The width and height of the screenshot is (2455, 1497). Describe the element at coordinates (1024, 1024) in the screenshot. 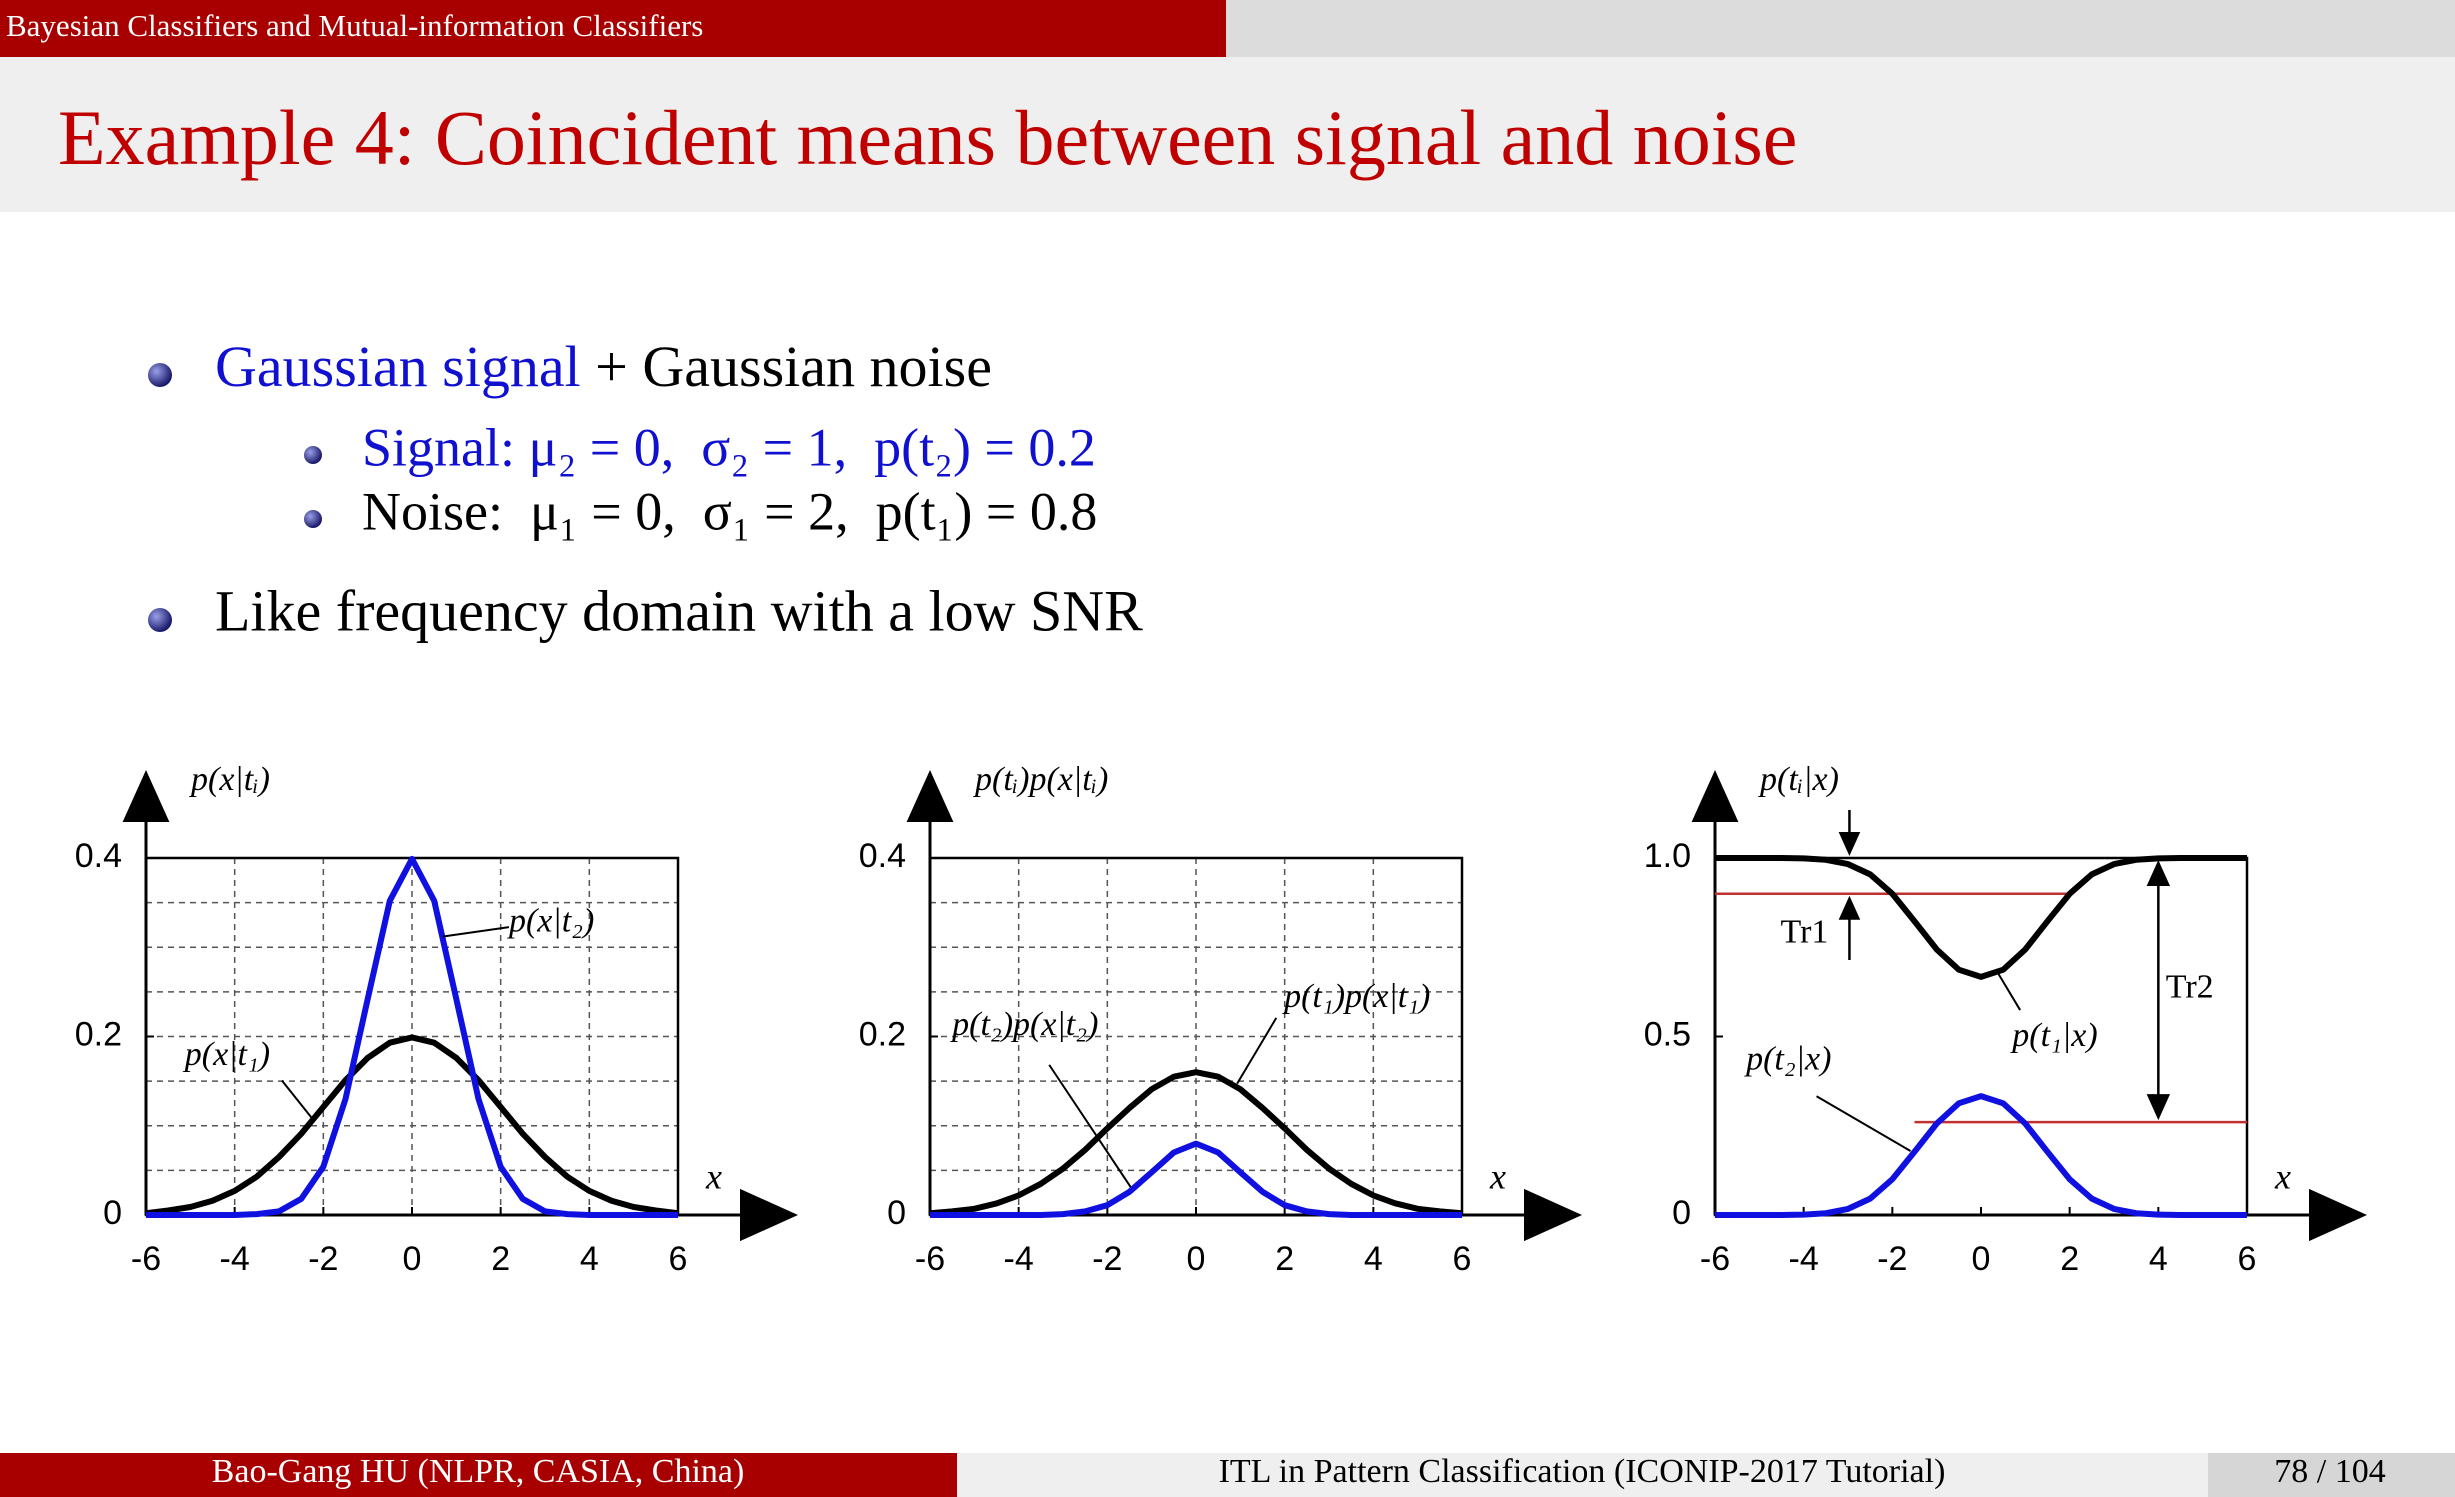

I see `curve-label: p(t₂)p(x|t₂)` at that location.